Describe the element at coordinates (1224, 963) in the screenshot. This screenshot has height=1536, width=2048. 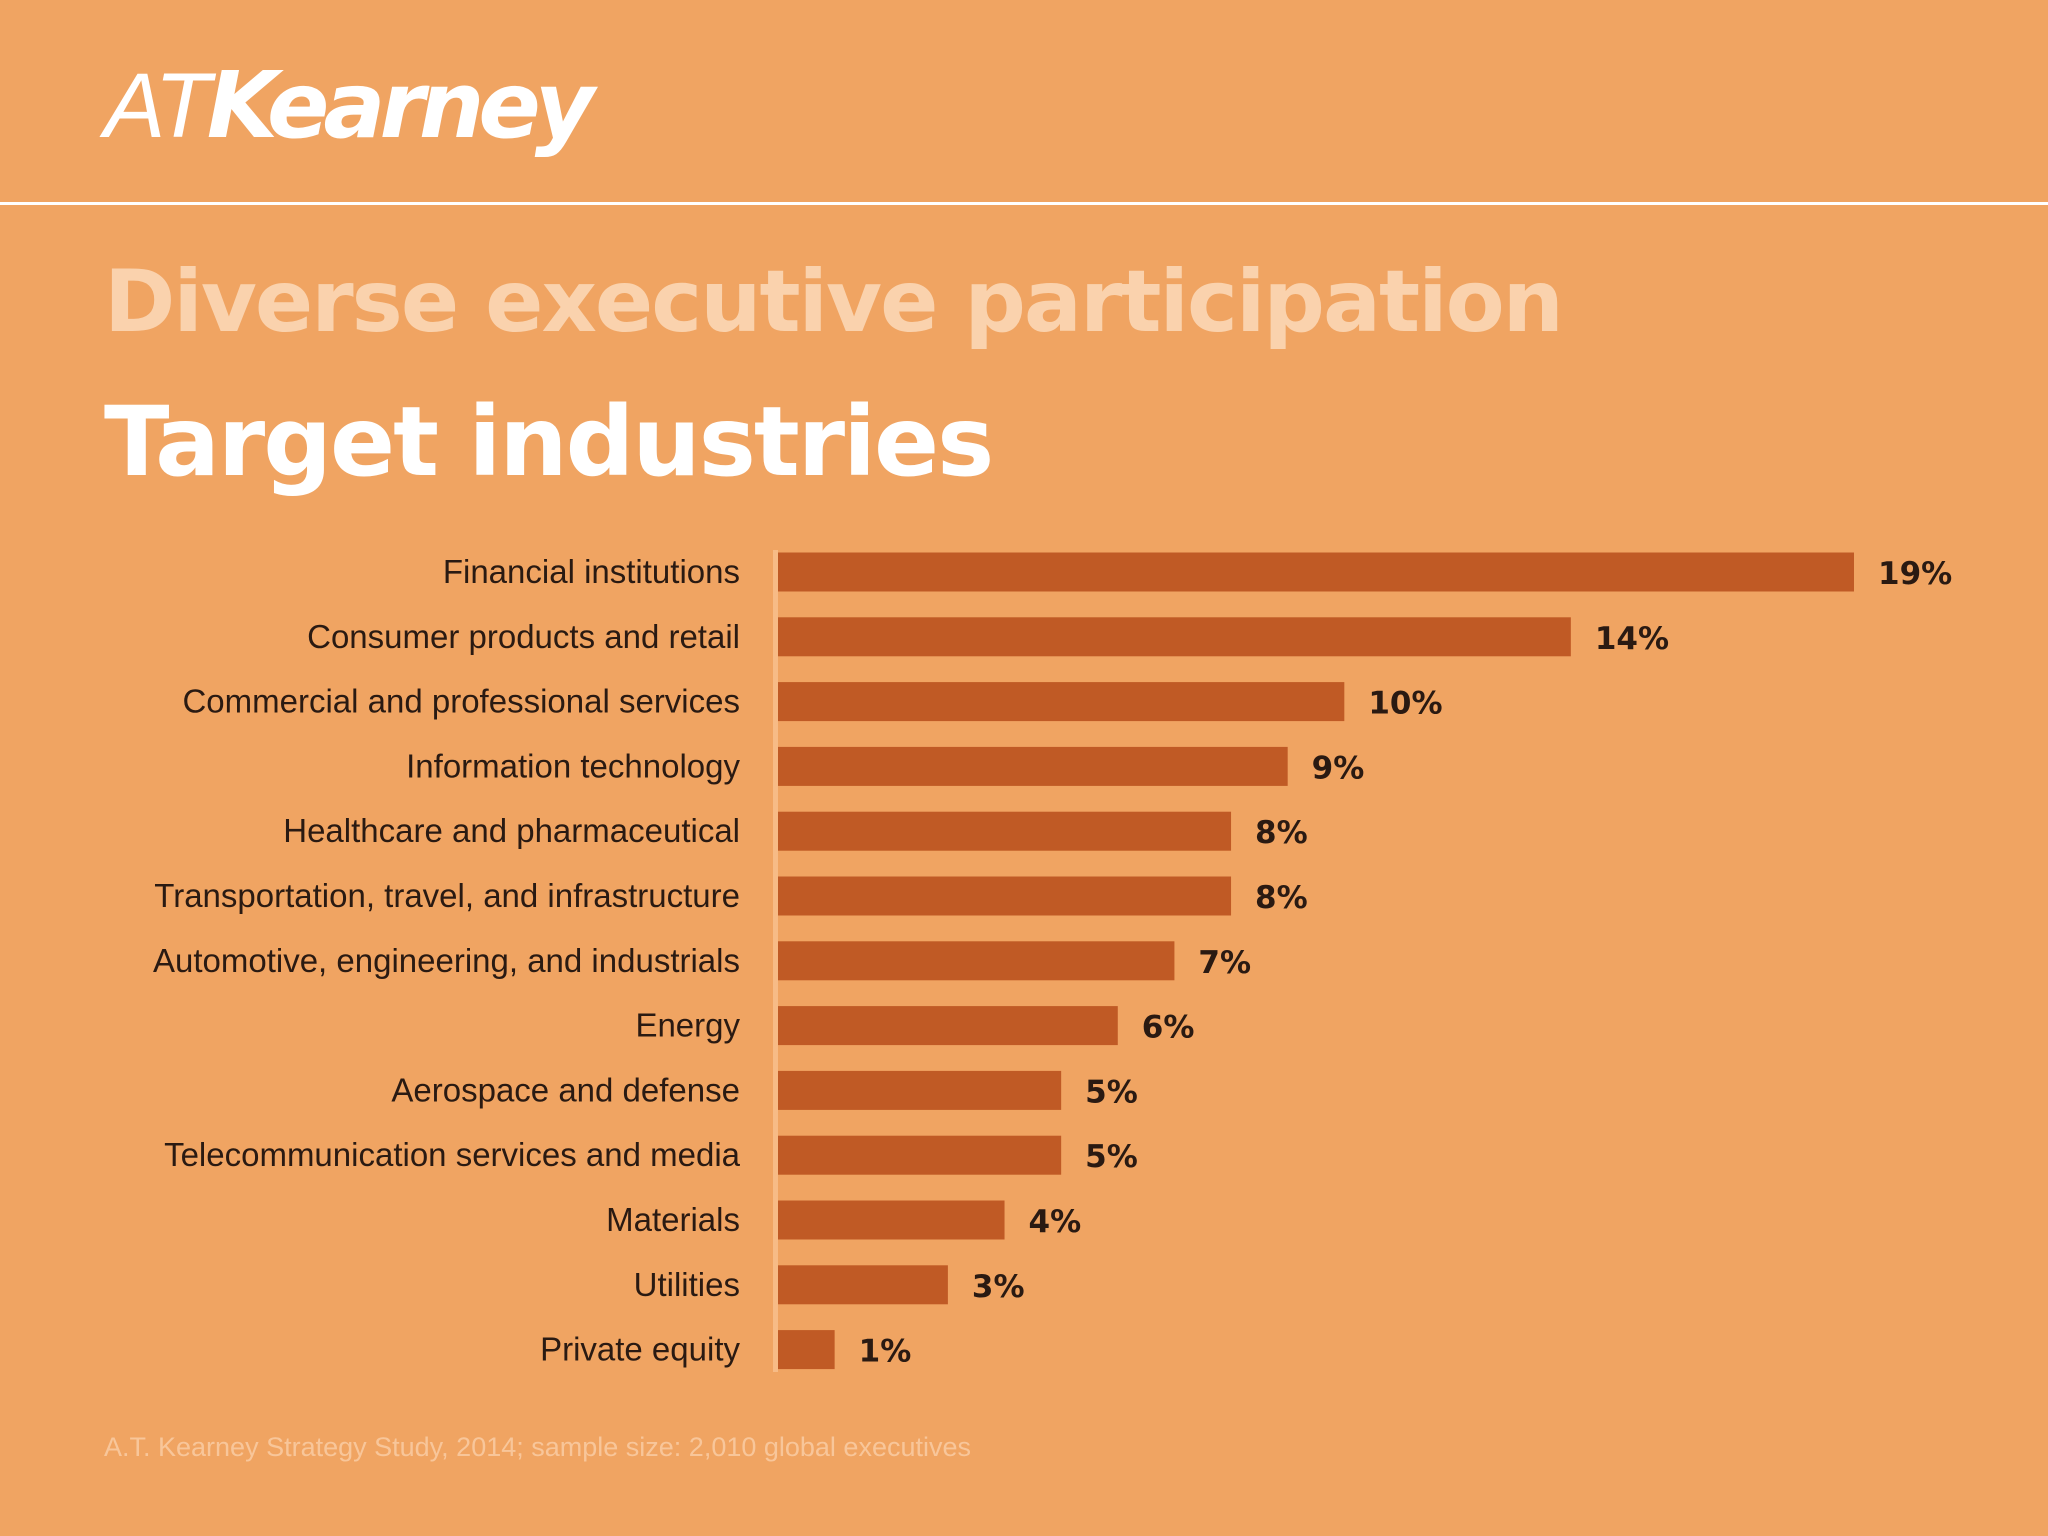
I see `value-label: 7%` at that location.